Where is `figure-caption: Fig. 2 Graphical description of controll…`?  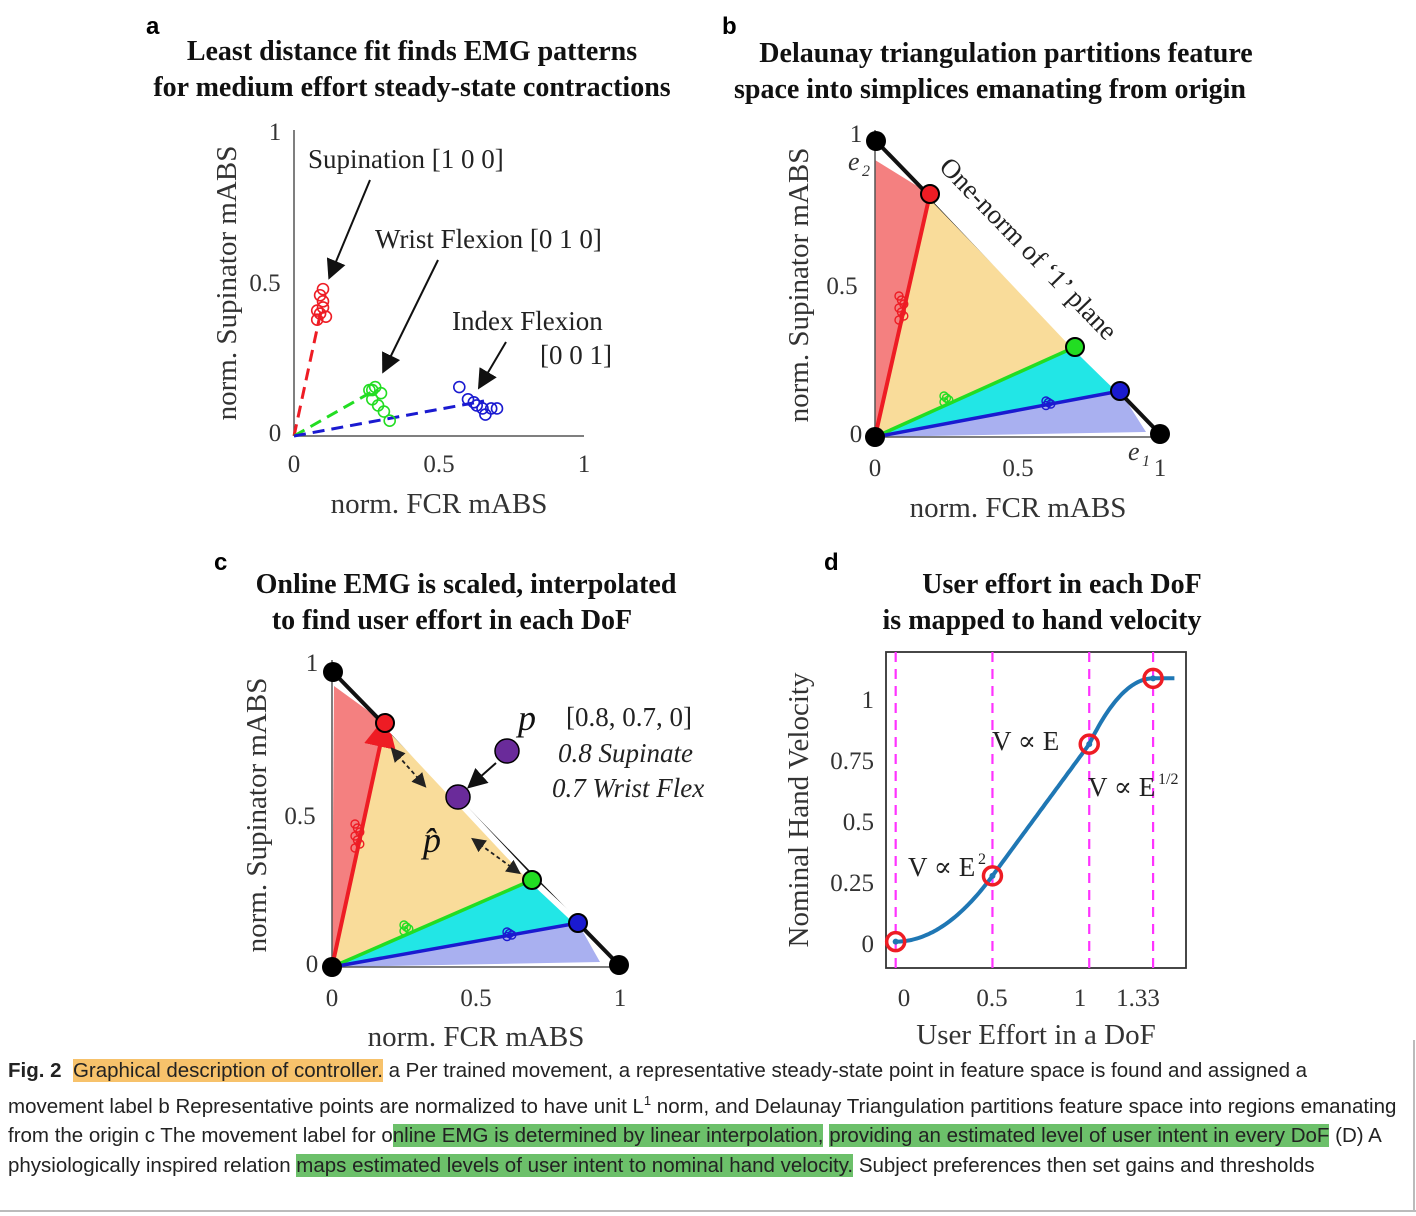
figure-caption: Fig. 2 Graphical description of controll… is located at coordinates (708, 1118).